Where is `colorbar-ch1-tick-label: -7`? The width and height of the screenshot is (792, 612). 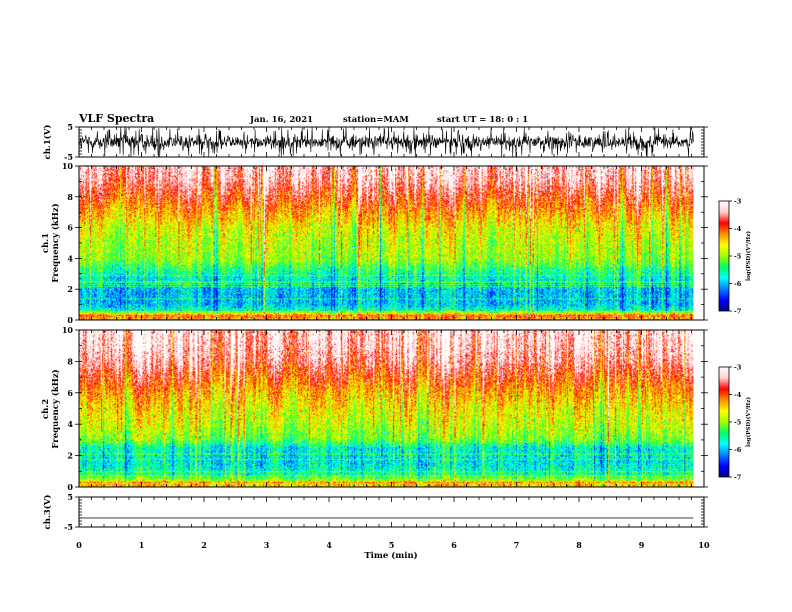 colorbar-ch1-tick-label: -7 is located at coordinates (737, 312).